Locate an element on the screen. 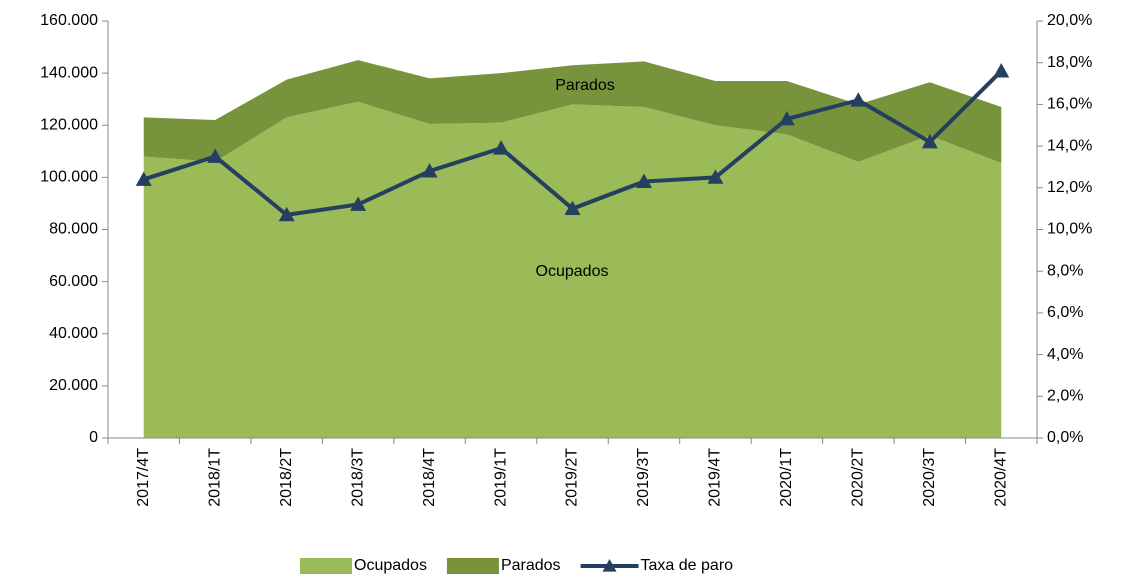  y-tick-label: 40.000 is located at coordinates (73, 333).